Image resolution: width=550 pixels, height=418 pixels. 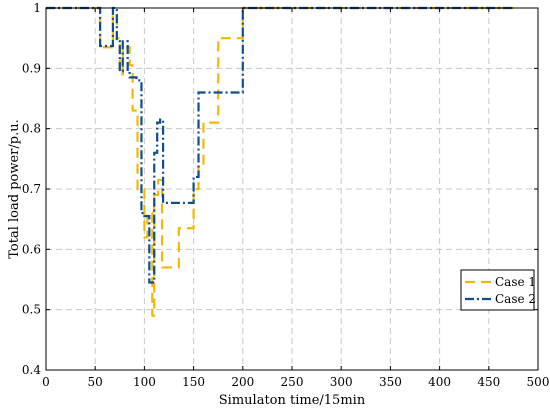 I want to click on y-tick-label: 0.9, so click(x=31, y=68).